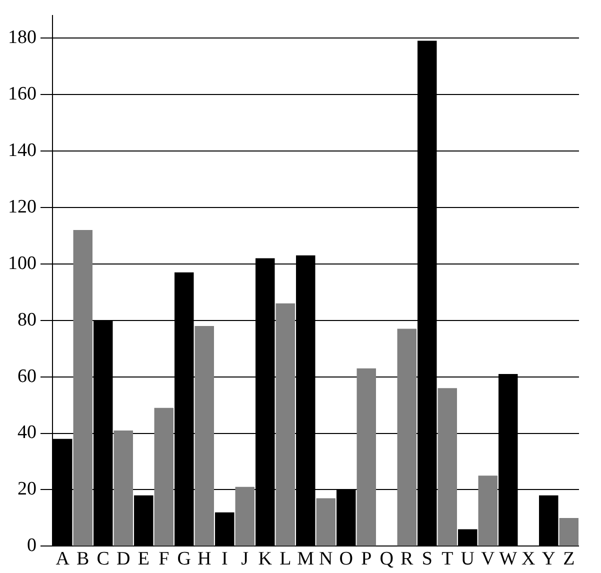  I want to click on y-tick-label: 80, so click(27, 319).